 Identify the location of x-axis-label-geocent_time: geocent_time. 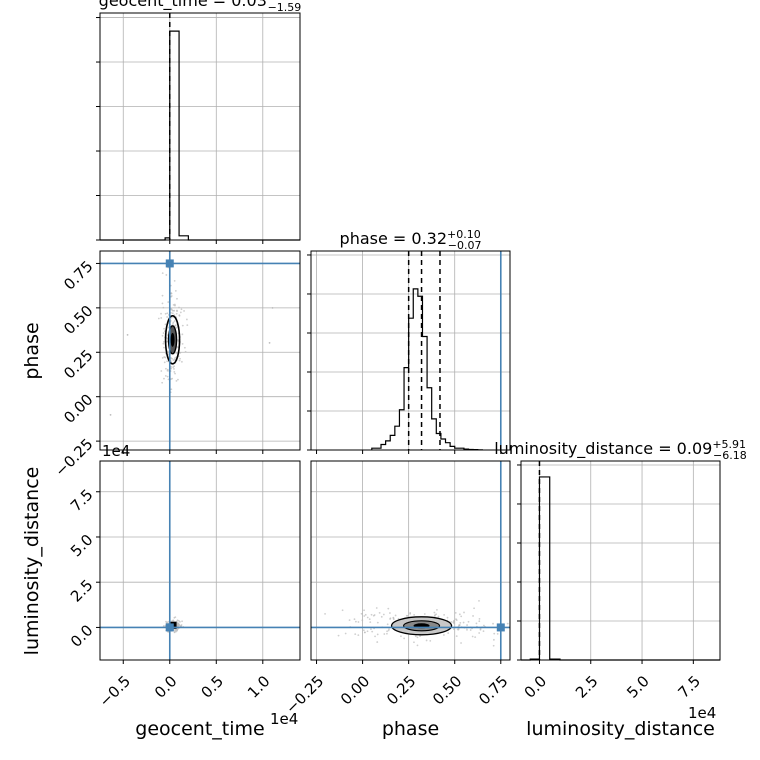
(199, 729).